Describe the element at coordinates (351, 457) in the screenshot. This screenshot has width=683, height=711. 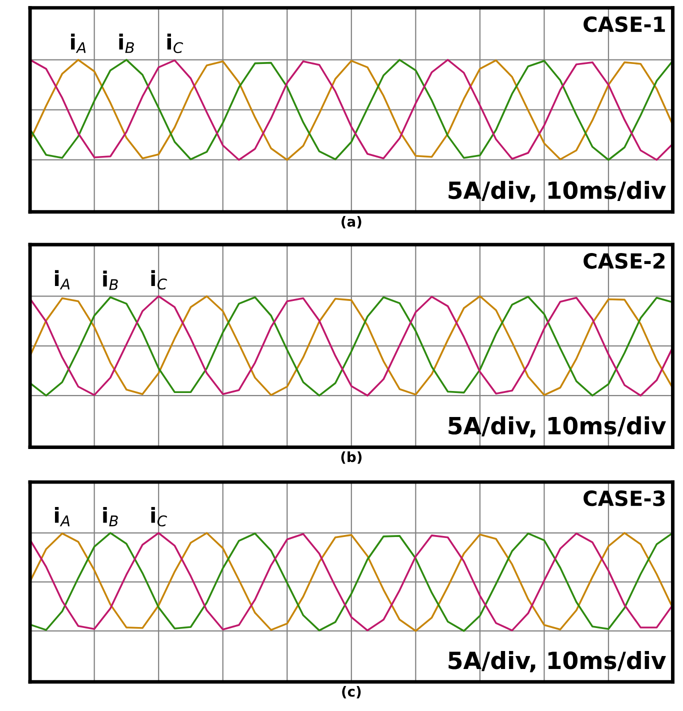
I see `x-axis-title: (b)` at that location.